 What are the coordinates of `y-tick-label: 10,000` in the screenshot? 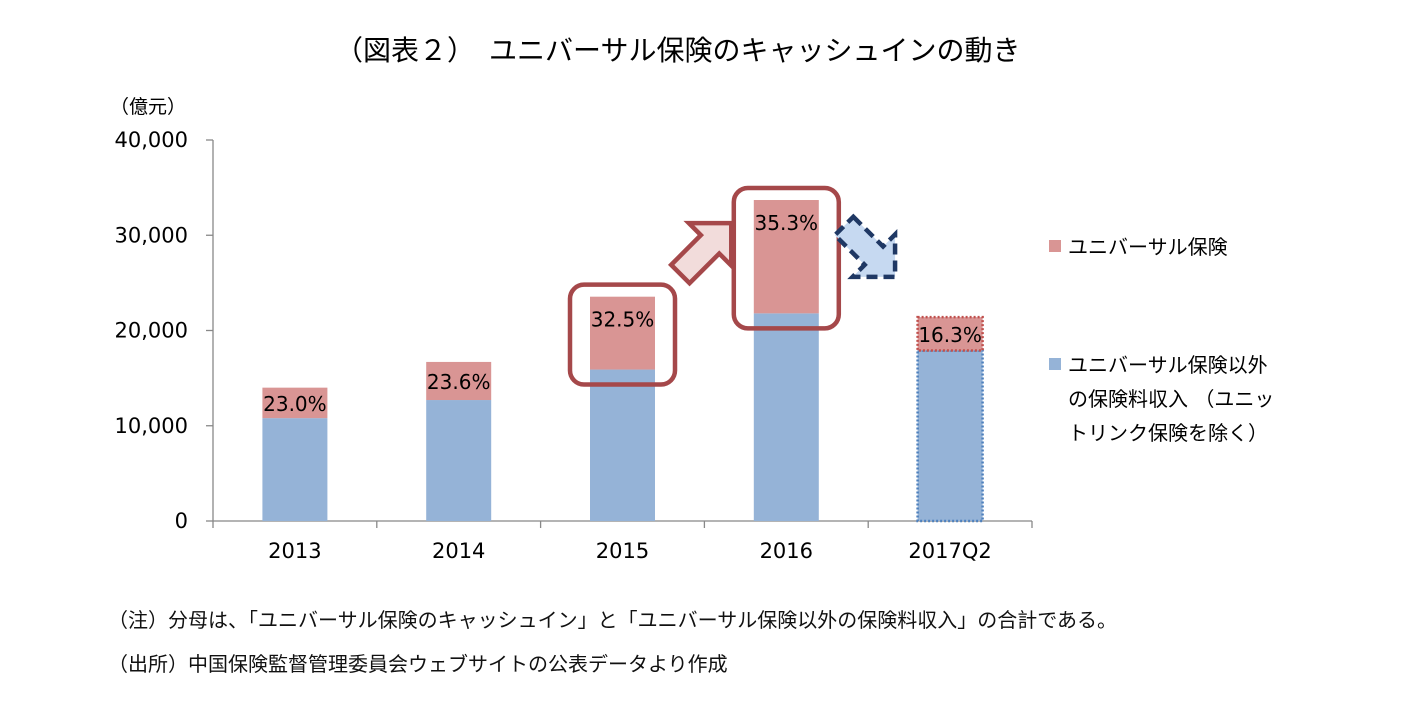 It's located at (151, 426).